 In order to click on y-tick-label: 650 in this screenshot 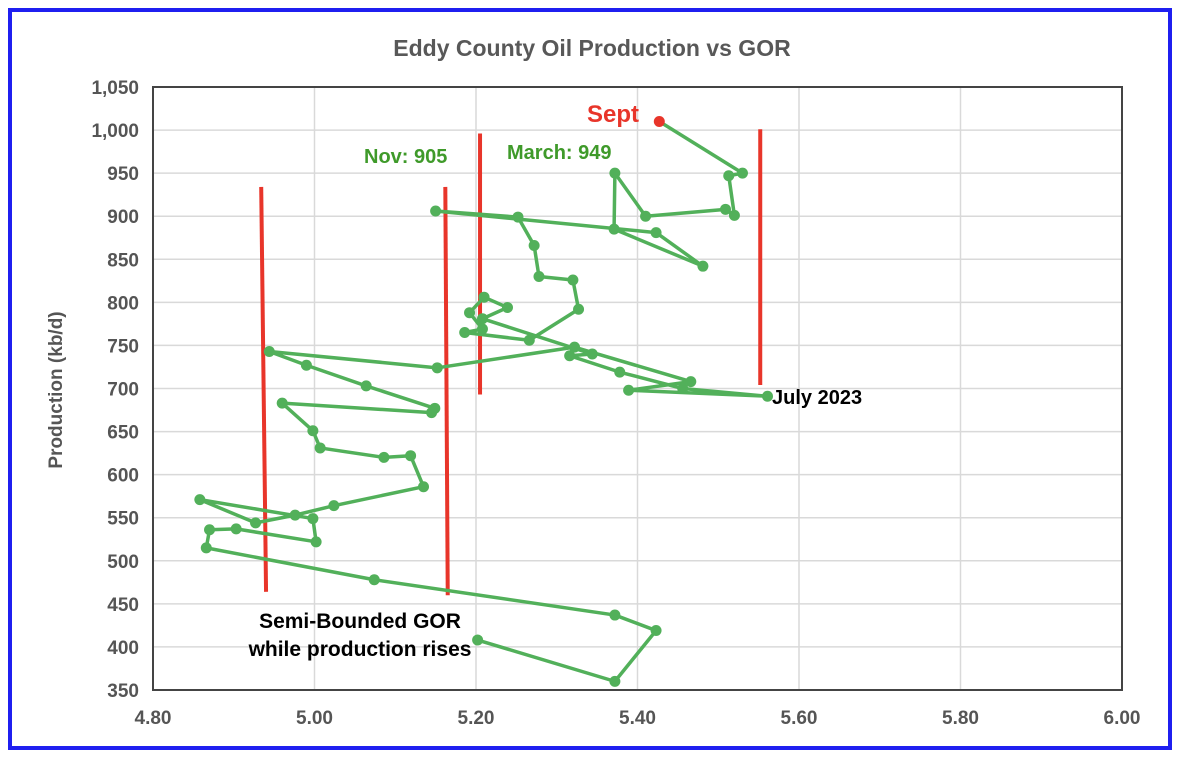, I will do `click(123, 433)`.